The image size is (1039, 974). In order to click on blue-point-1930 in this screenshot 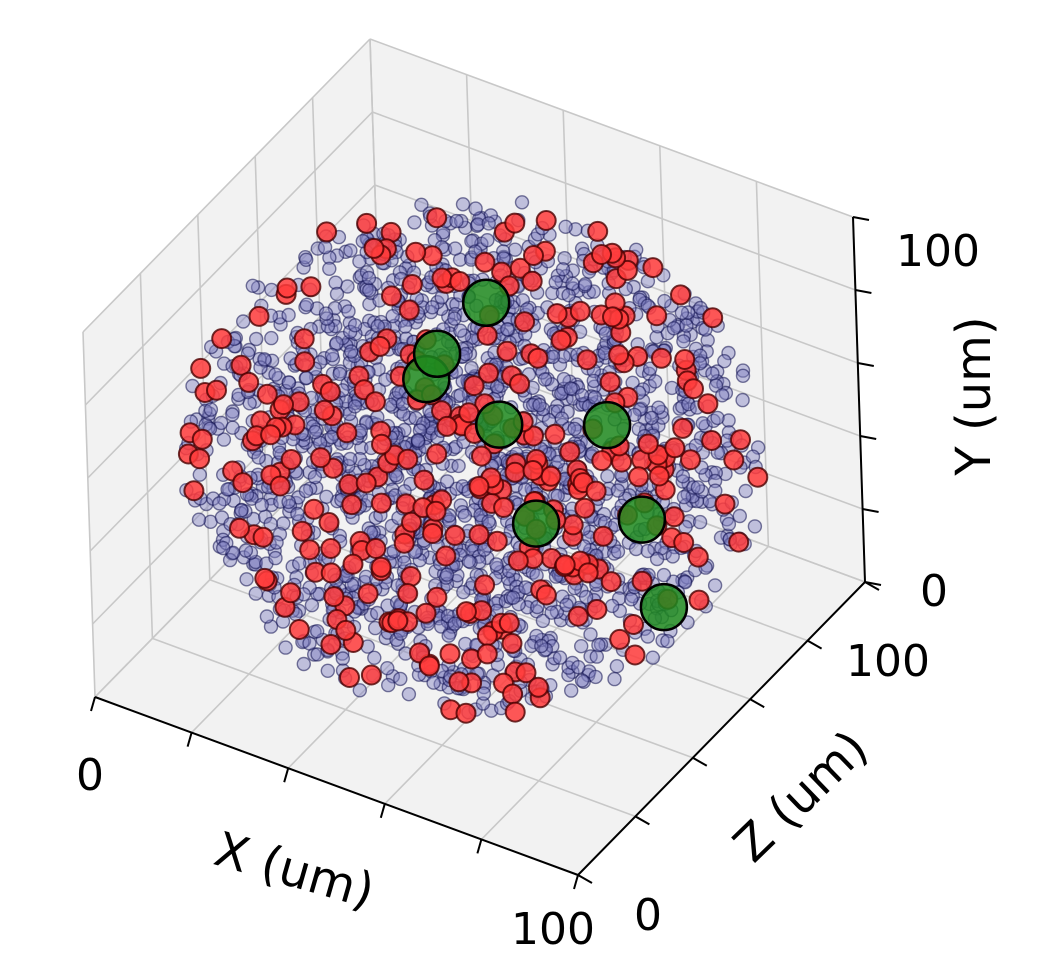, I will do `click(465, 515)`.